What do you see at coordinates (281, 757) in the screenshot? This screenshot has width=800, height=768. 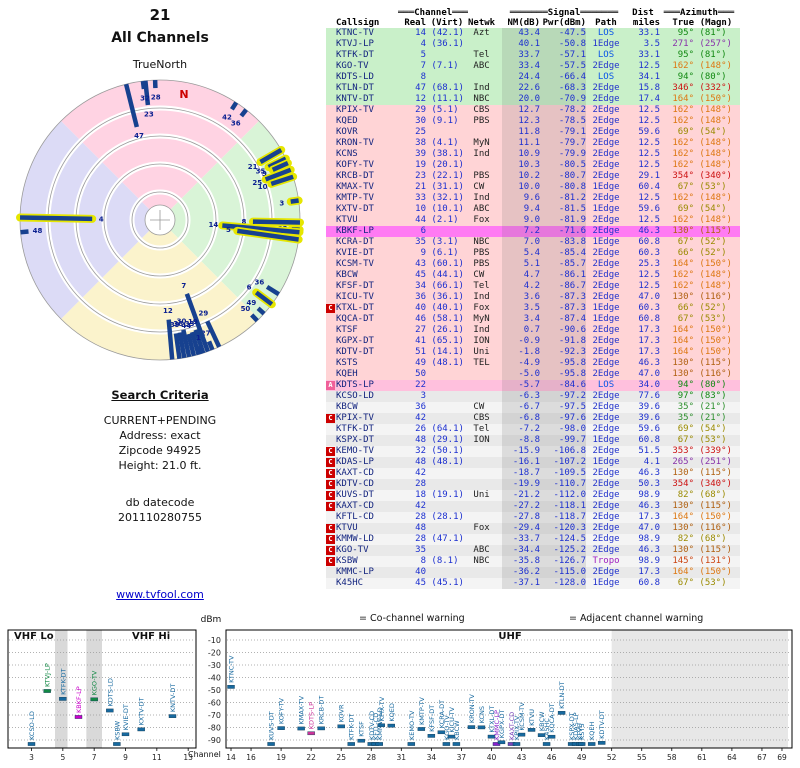 I see `channel-tick-label: 19` at bounding box center [281, 757].